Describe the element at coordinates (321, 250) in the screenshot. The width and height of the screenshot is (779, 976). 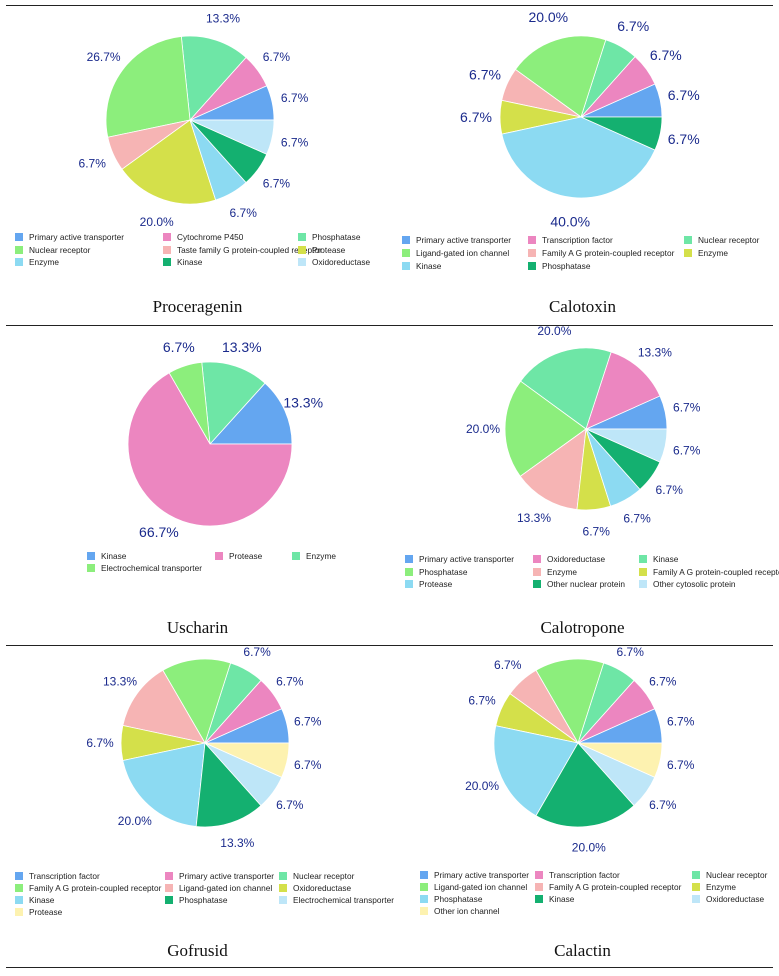
I see `legend-item: Protease` at that location.